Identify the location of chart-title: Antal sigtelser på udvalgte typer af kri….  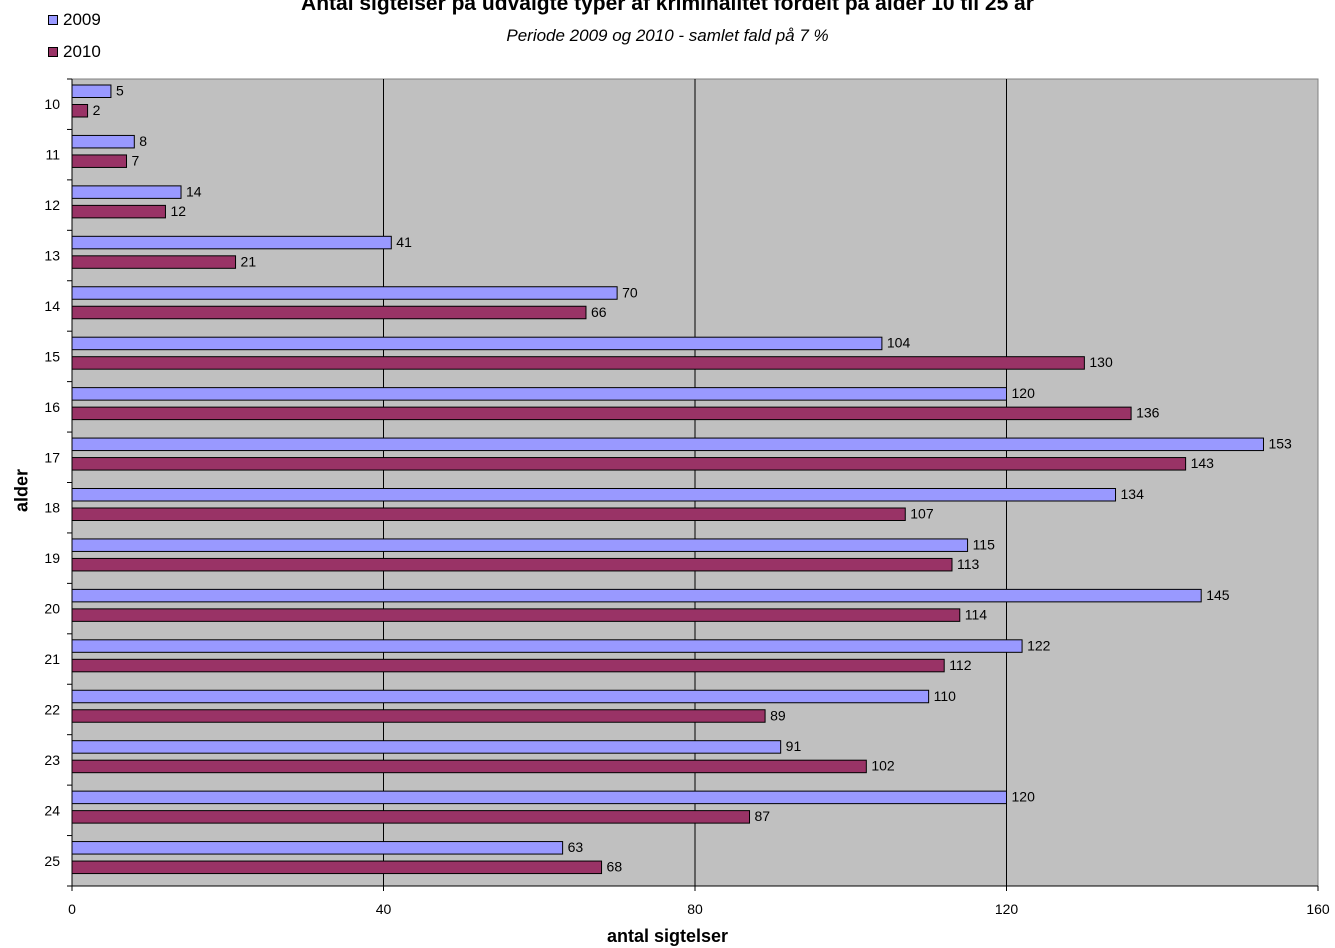
(667, 7).